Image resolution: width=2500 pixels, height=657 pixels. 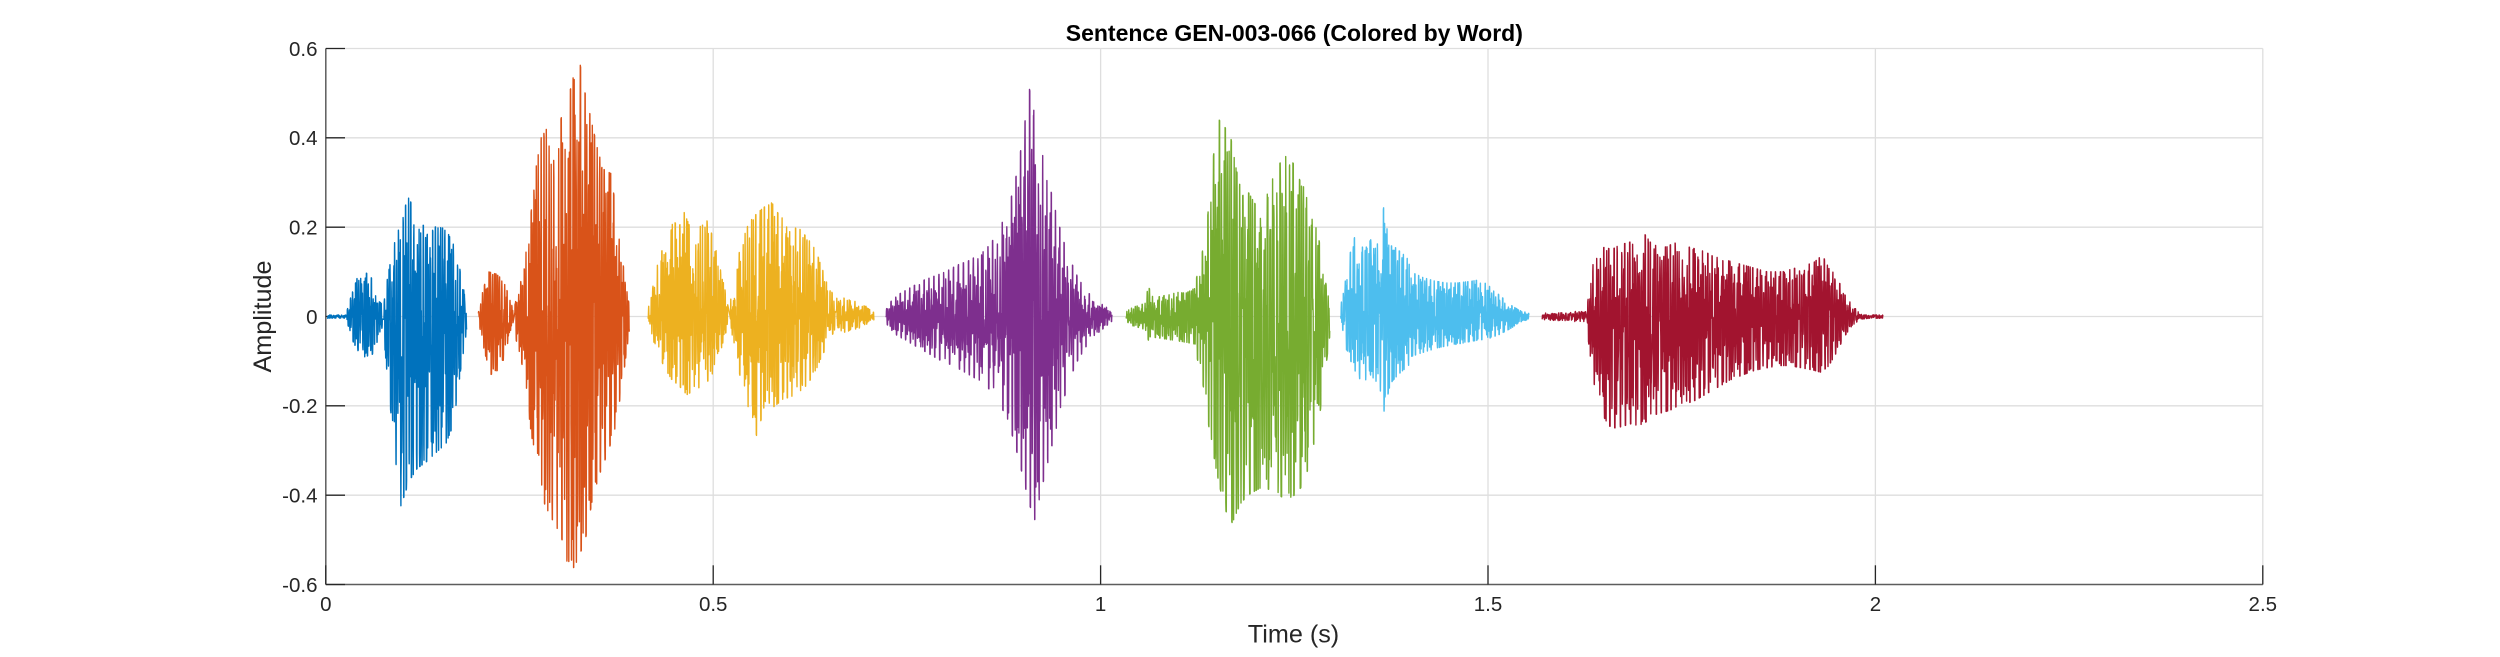 What do you see at coordinates (299, 585) in the screenshot?
I see `svg-text: -0.6` at bounding box center [299, 585].